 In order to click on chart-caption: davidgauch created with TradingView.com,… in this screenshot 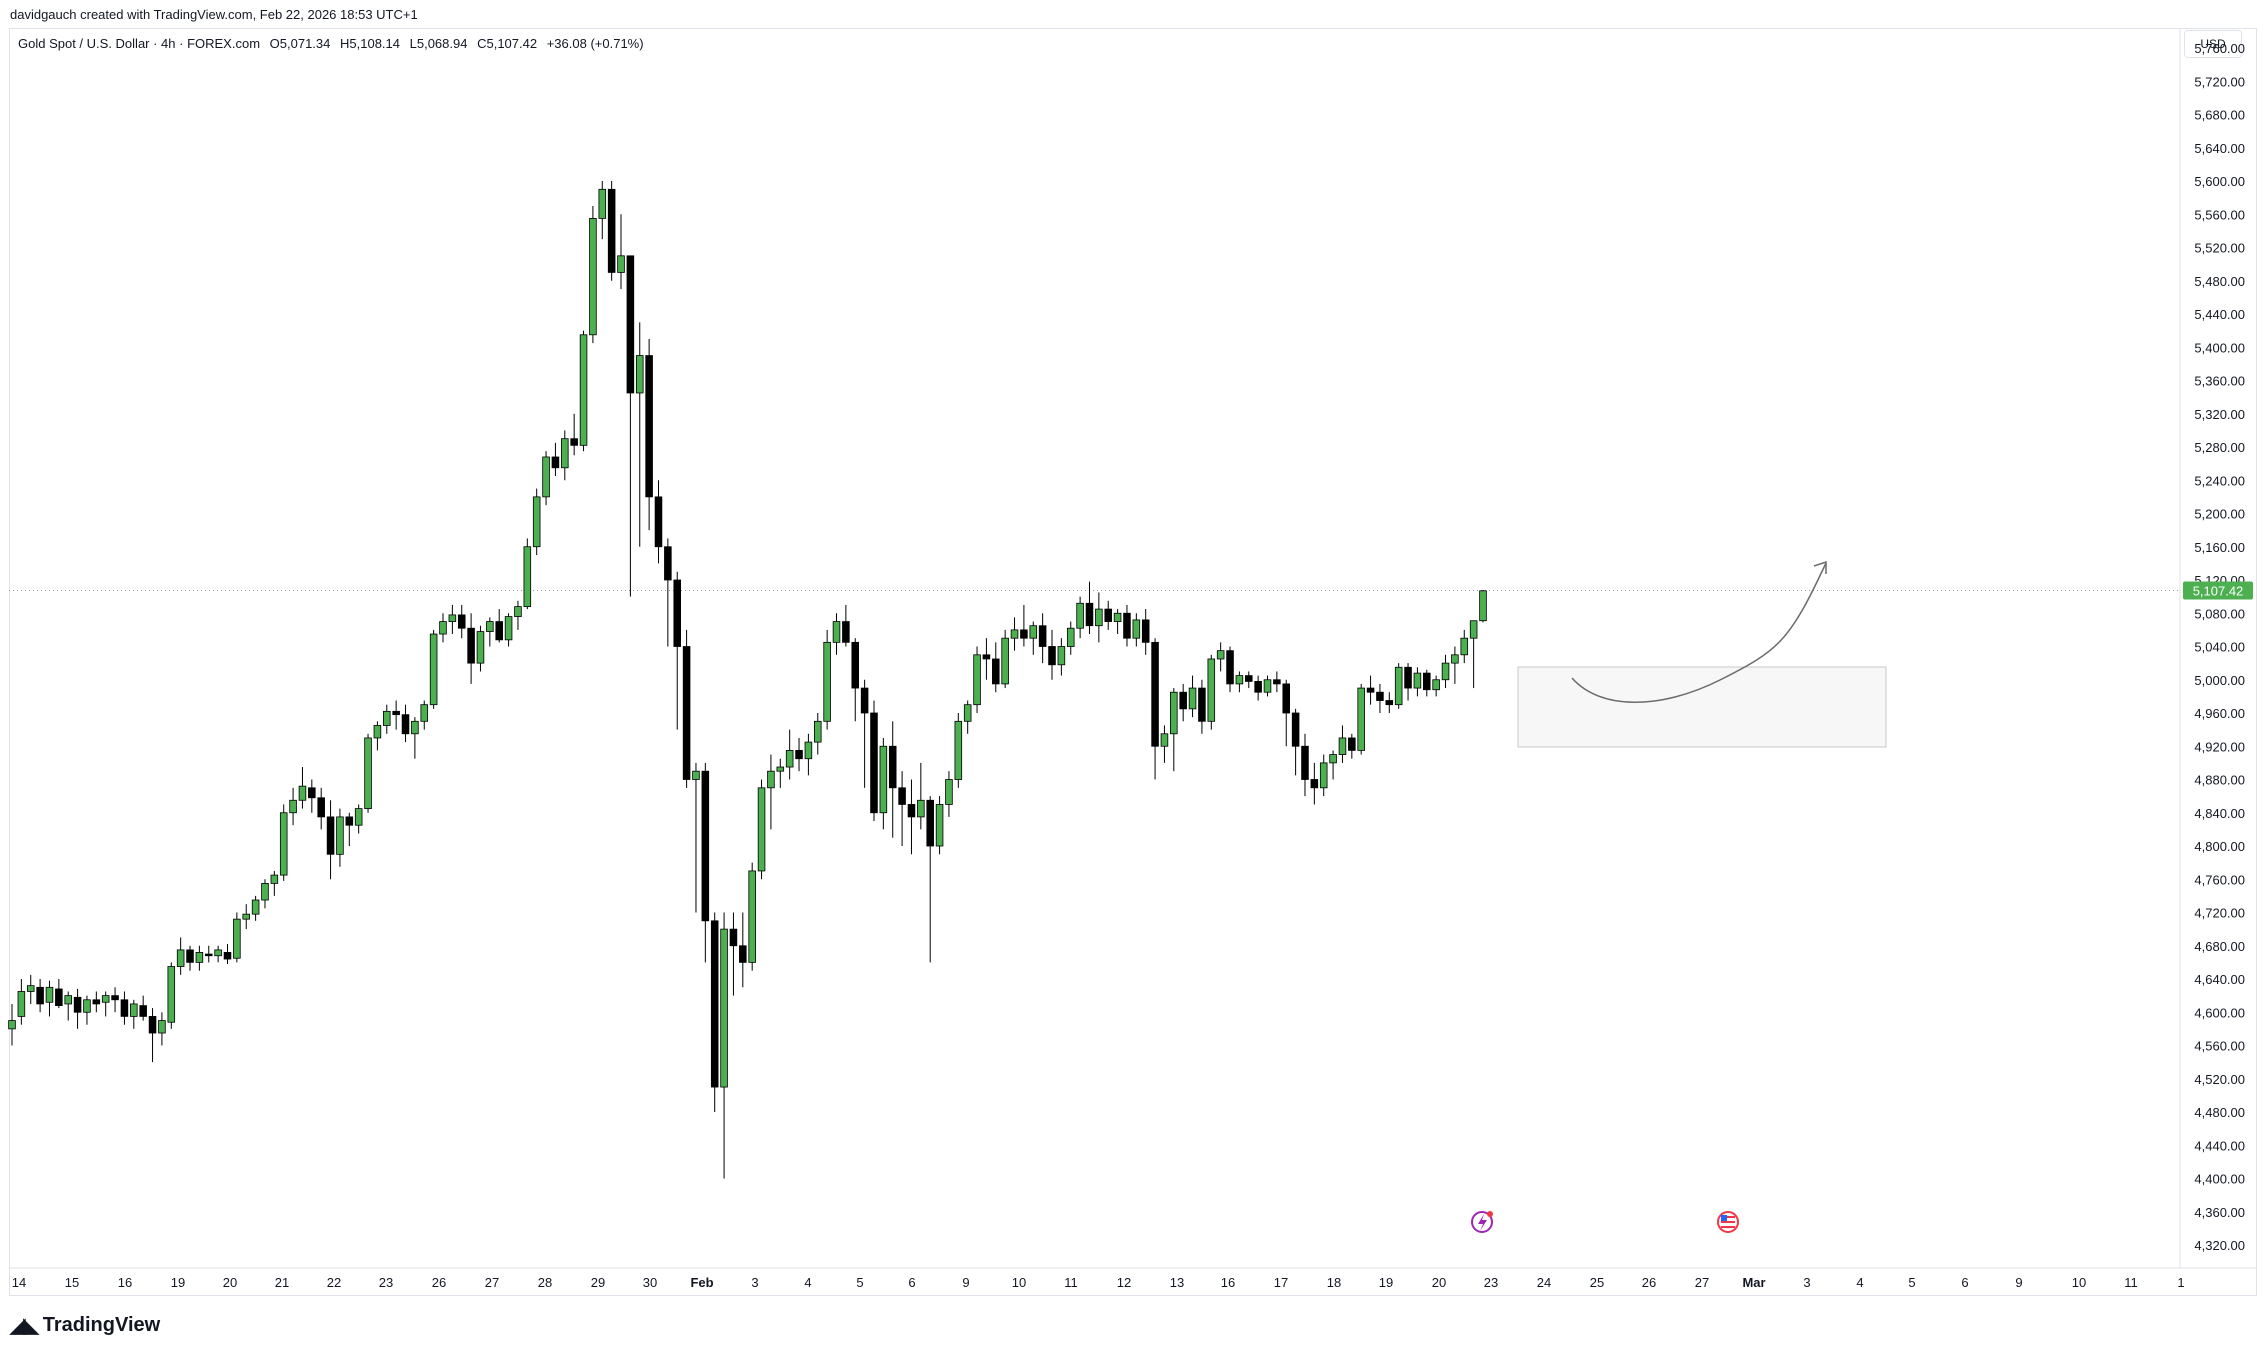, I will do `click(214, 14)`.